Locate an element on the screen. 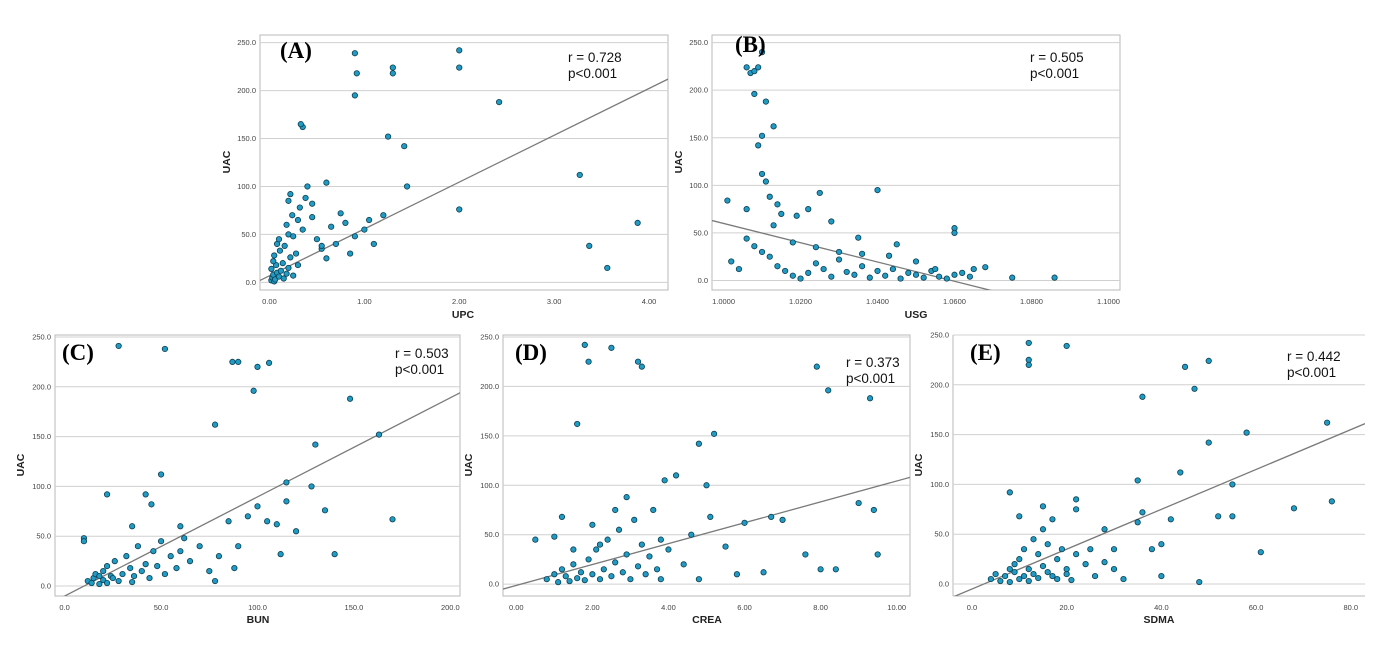  x-tick-label: 1.0000 is located at coordinates (723, 301).